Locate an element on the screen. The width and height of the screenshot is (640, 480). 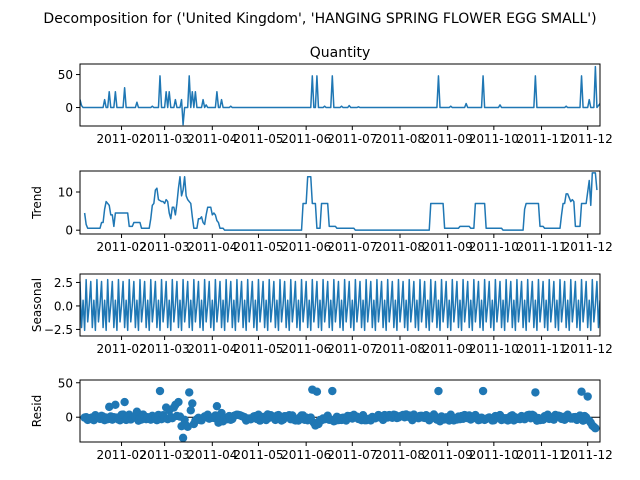
resid-axes-frame is located at coordinates (340, 411).